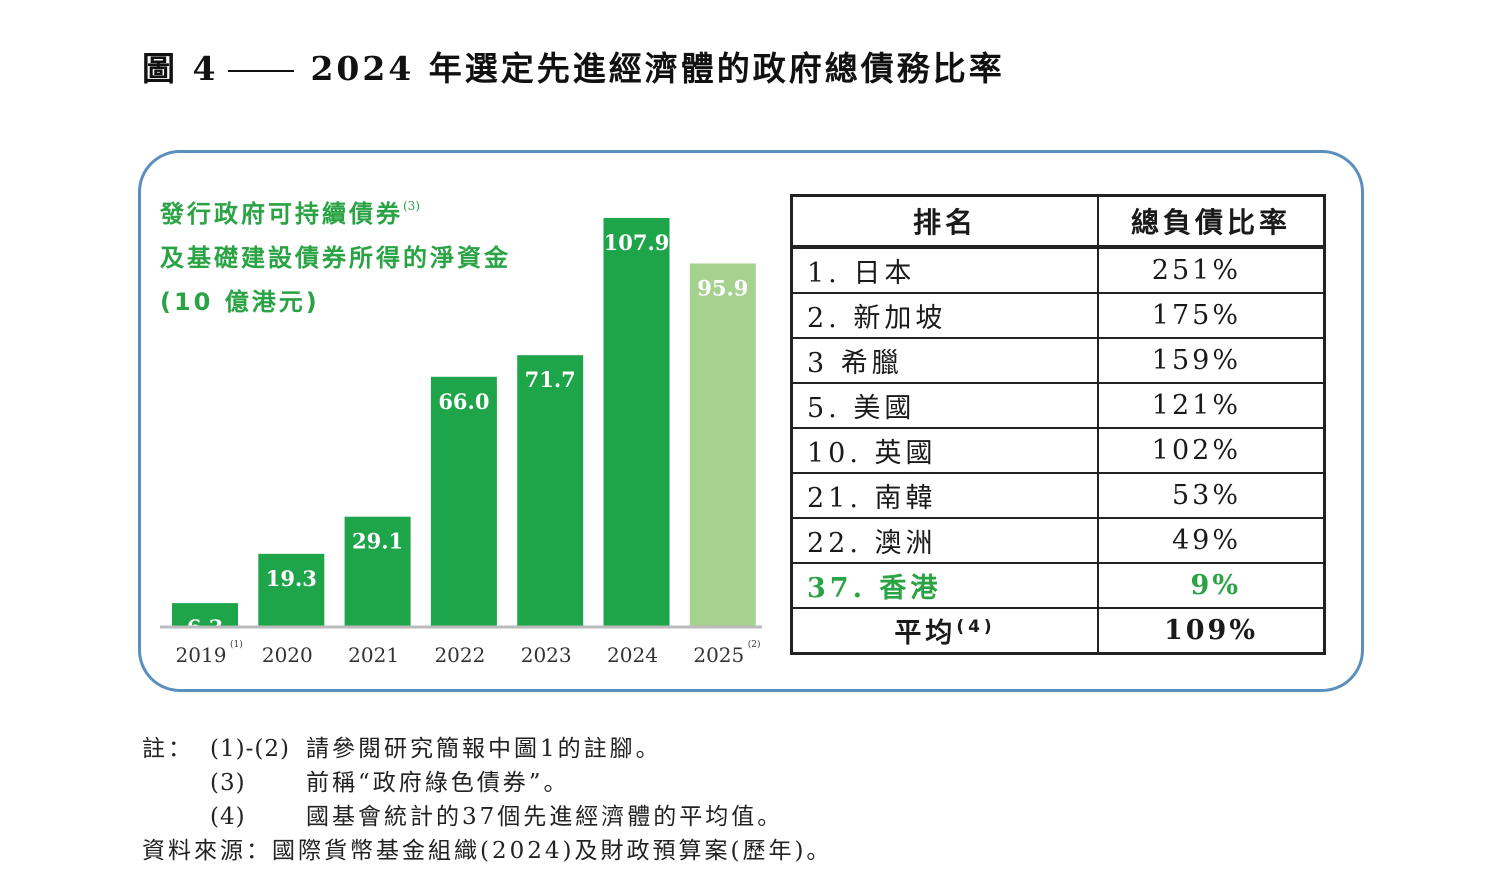 The image size is (1500, 892). I want to click on average-label: 平均, so click(925, 633).